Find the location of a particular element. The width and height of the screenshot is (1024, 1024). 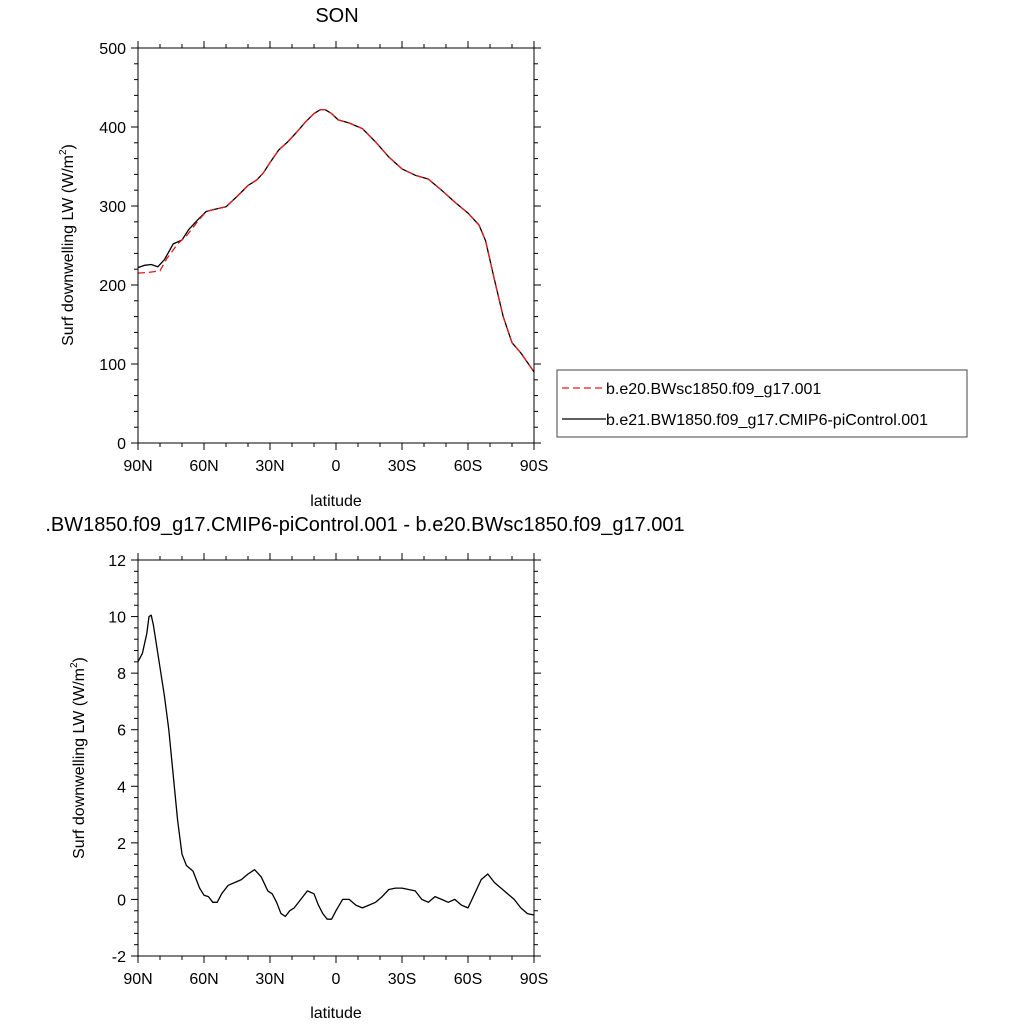

y-tick-label: 100 is located at coordinates (112, 365).